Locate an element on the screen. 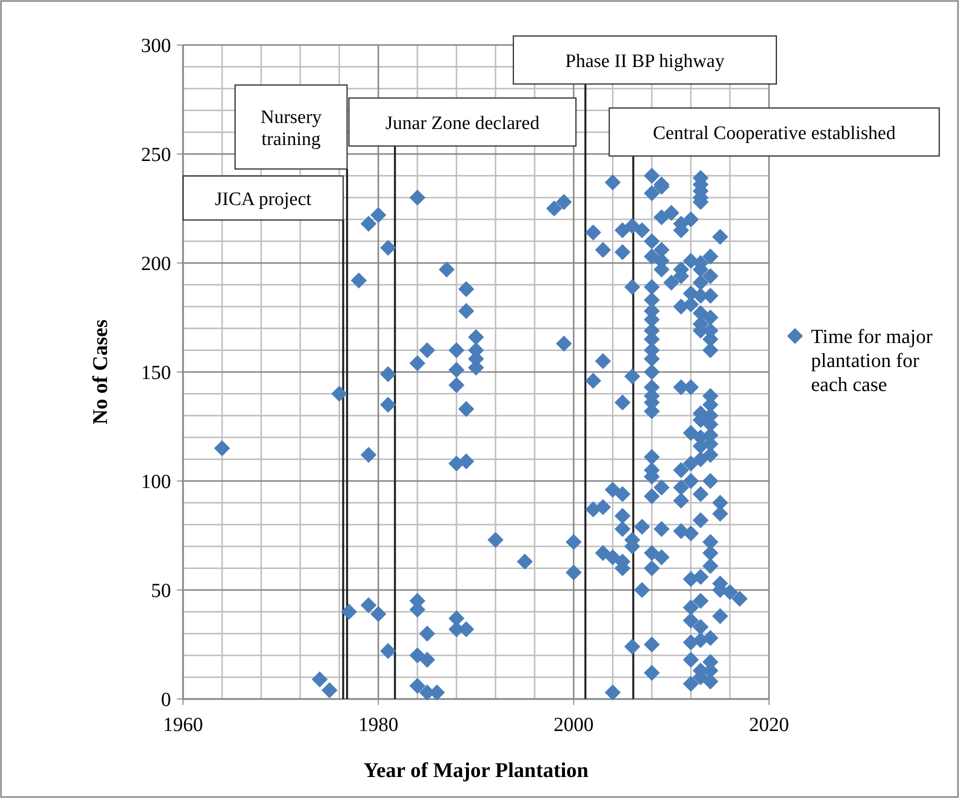  y-tick-label: 0 is located at coordinates (166, 700).